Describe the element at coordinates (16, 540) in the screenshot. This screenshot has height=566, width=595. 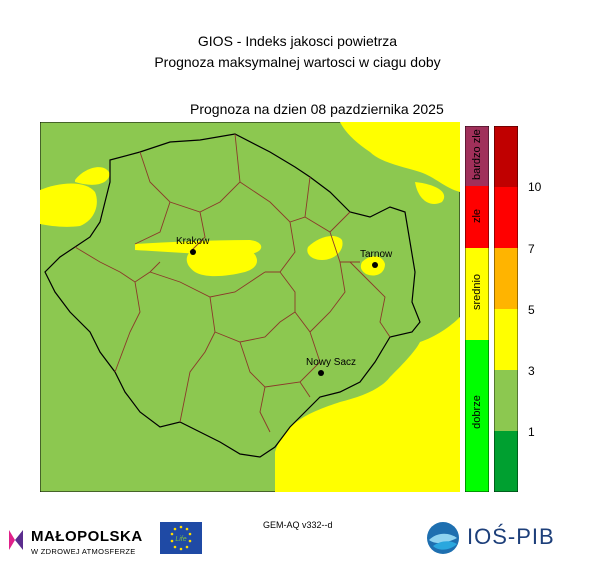
I see `malopolska-logo-mark` at that location.